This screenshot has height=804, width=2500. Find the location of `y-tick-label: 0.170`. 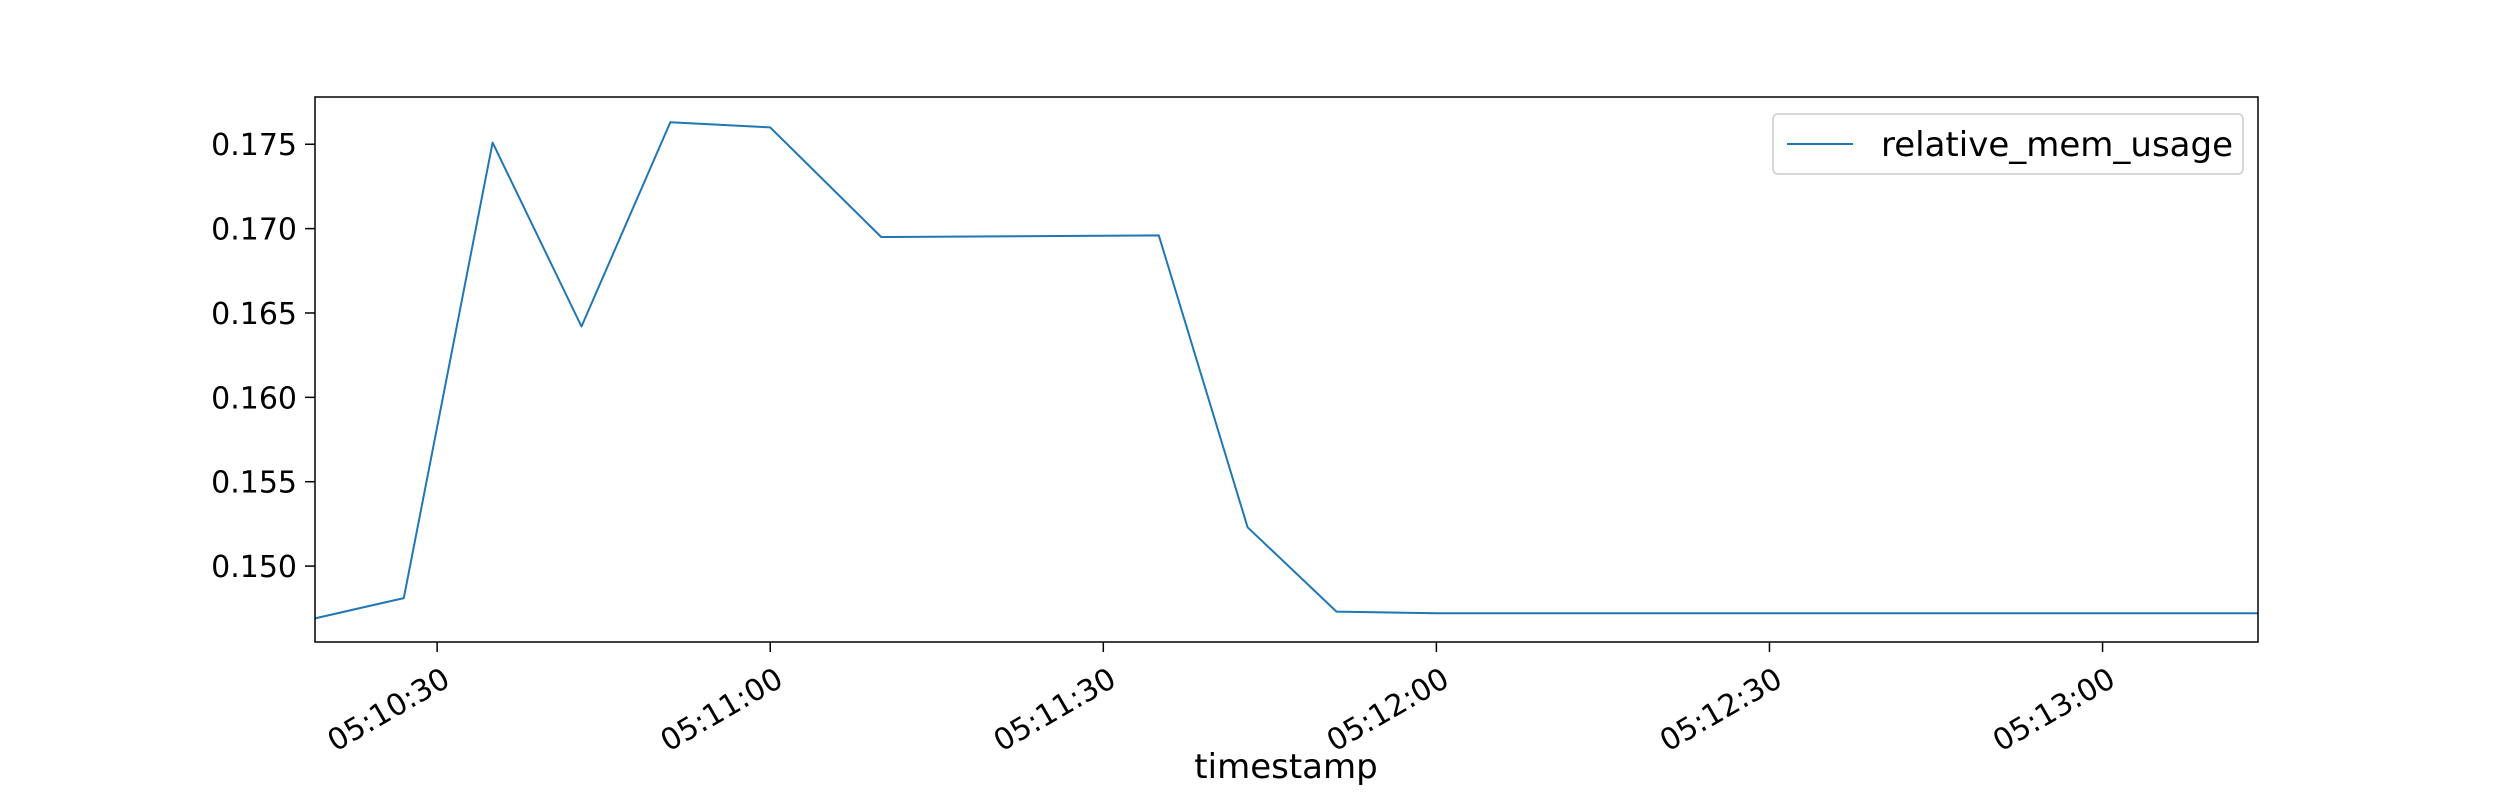

y-tick-label: 0.170 is located at coordinates (254, 230).